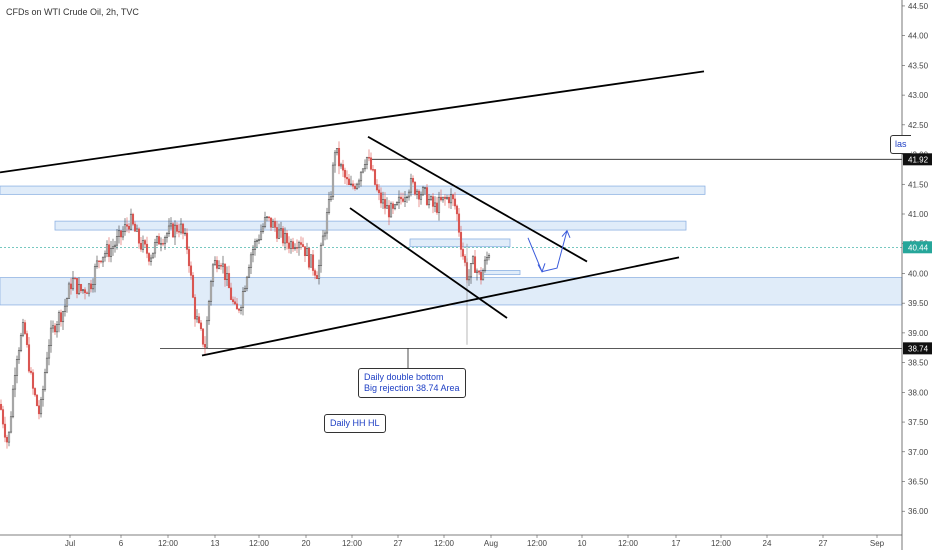 This screenshot has width=932, height=550. What do you see at coordinates (918, 184) in the screenshot?
I see `y-tick-label: 41.50` at bounding box center [918, 184].